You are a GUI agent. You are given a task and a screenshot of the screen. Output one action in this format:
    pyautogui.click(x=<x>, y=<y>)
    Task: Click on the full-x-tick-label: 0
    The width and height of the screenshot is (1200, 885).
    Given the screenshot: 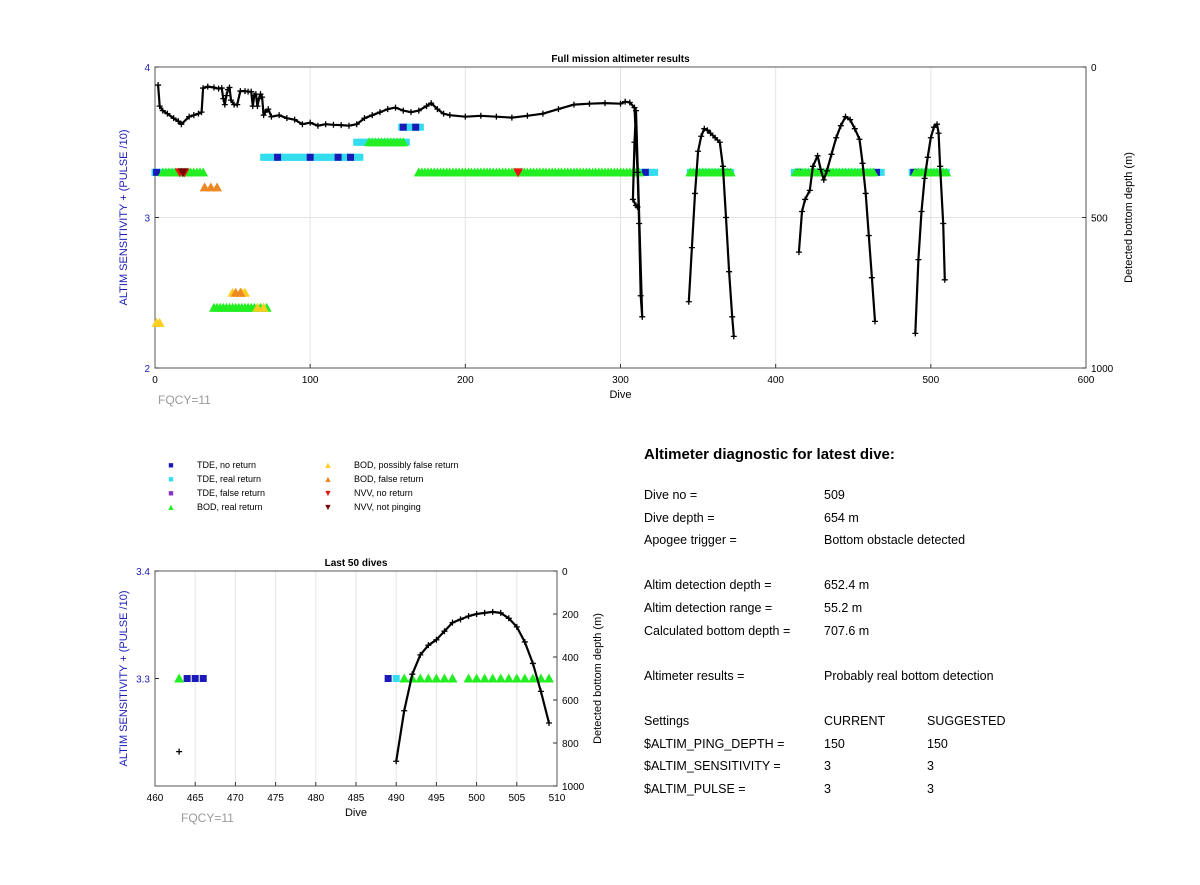 What is the action you would take?
    pyautogui.click(x=155, y=380)
    